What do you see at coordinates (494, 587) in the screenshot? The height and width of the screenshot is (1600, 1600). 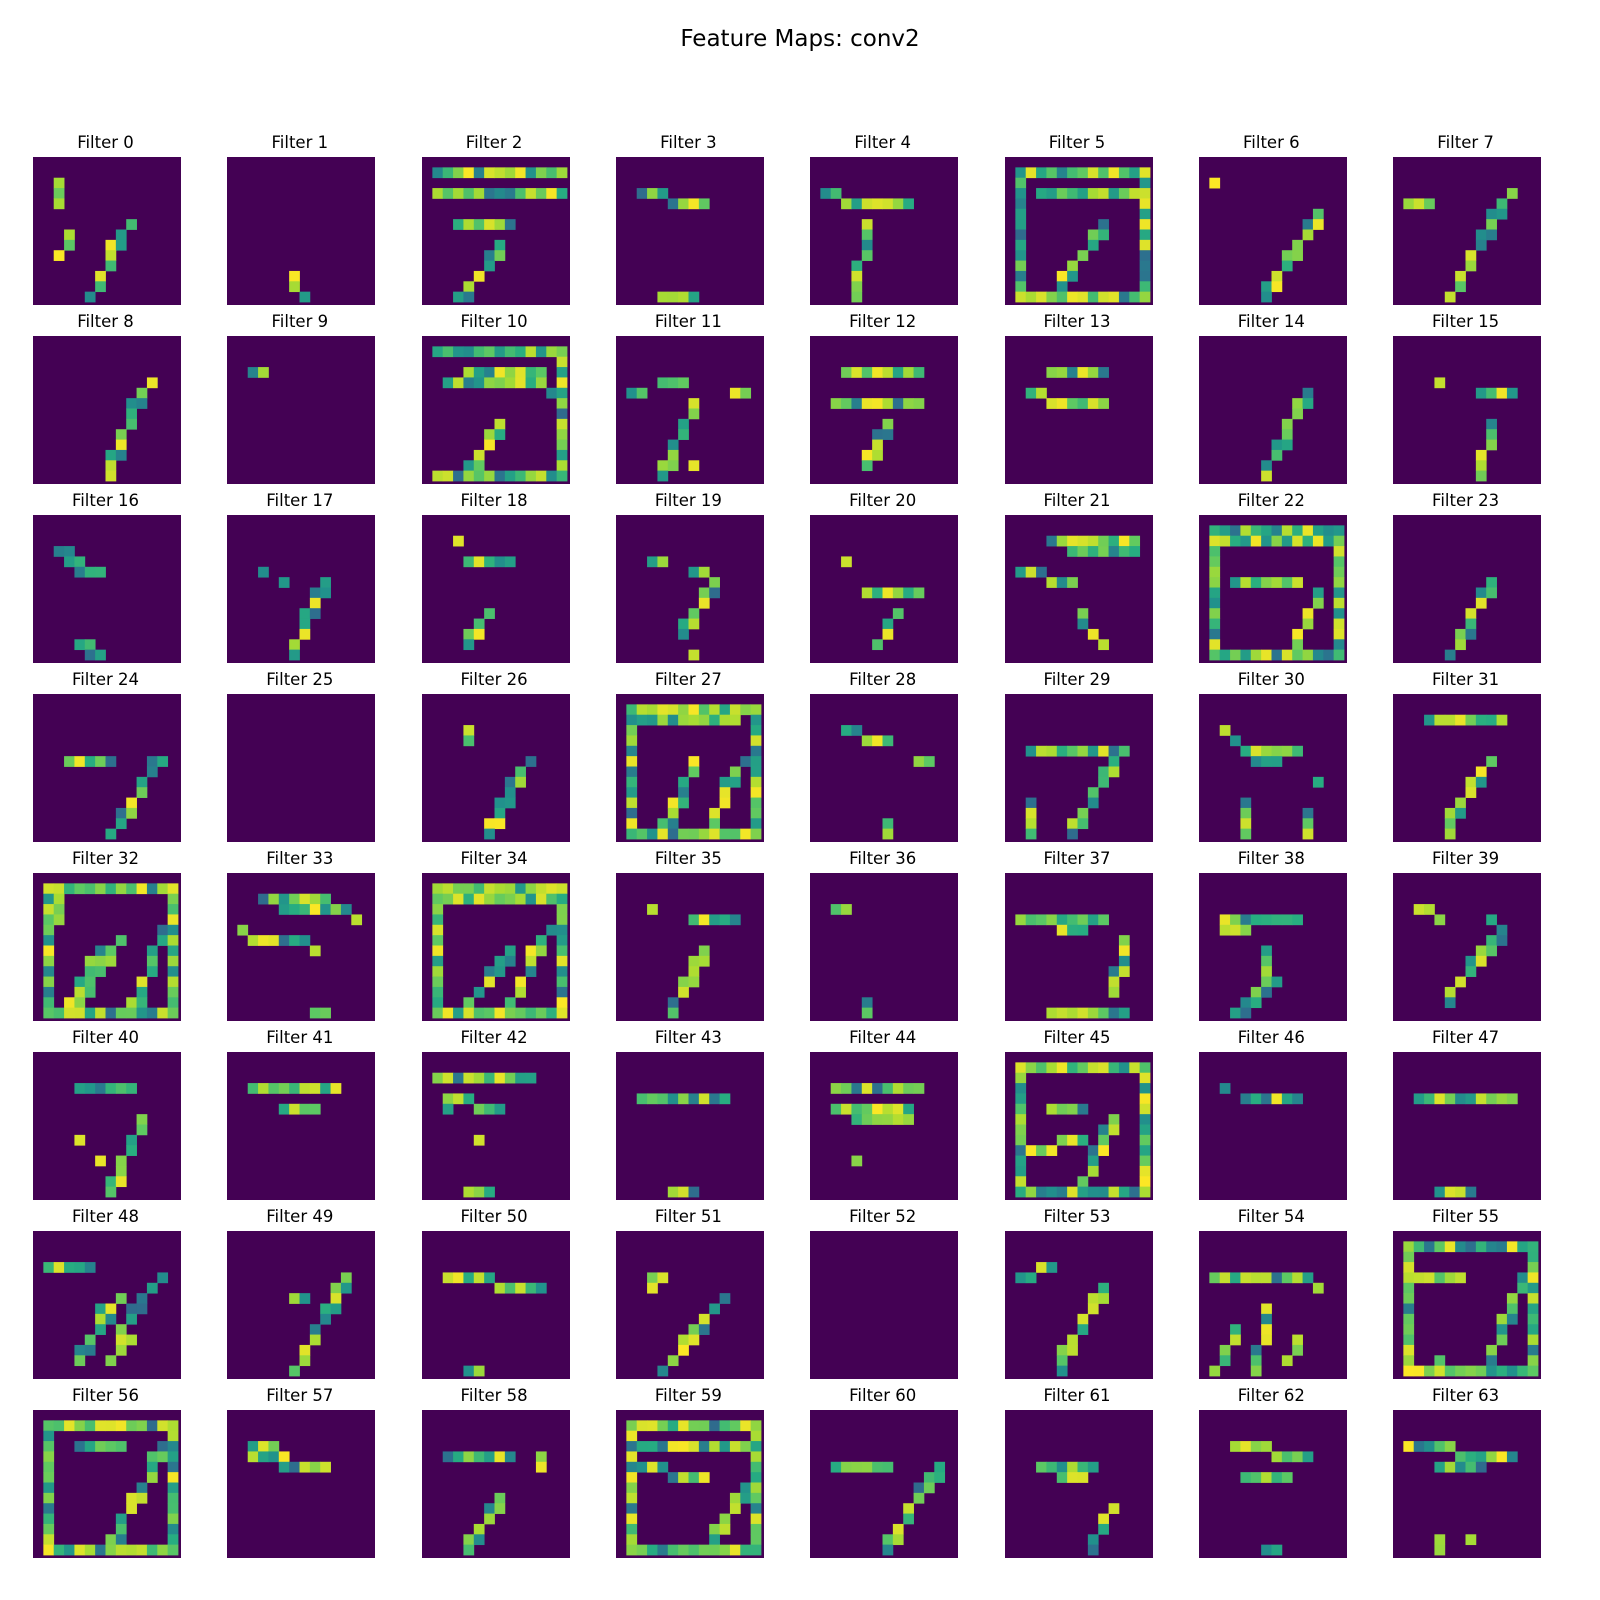 I see `heatmap-background` at bounding box center [494, 587].